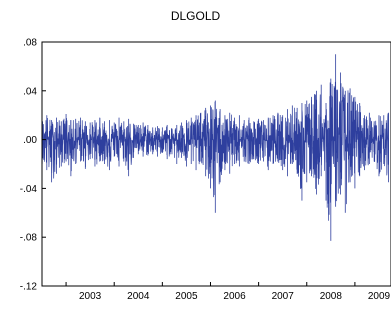 This screenshot has width=391, height=331. I want to click on x-tick-label: 2006, so click(234, 296).